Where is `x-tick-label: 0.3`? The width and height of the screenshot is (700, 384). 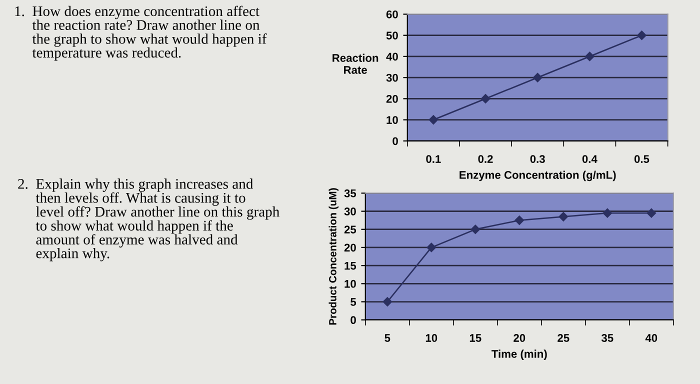 x-tick-label: 0.3 is located at coordinates (537, 159).